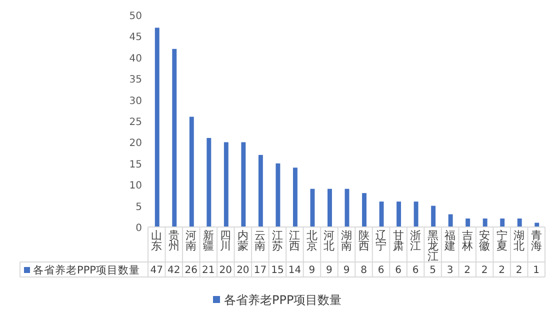 Image resolution: width=555 pixels, height=324 pixels. Describe the element at coordinates (260, 240) in the screenshot. I see `x-tick-label: 云南` at that location.